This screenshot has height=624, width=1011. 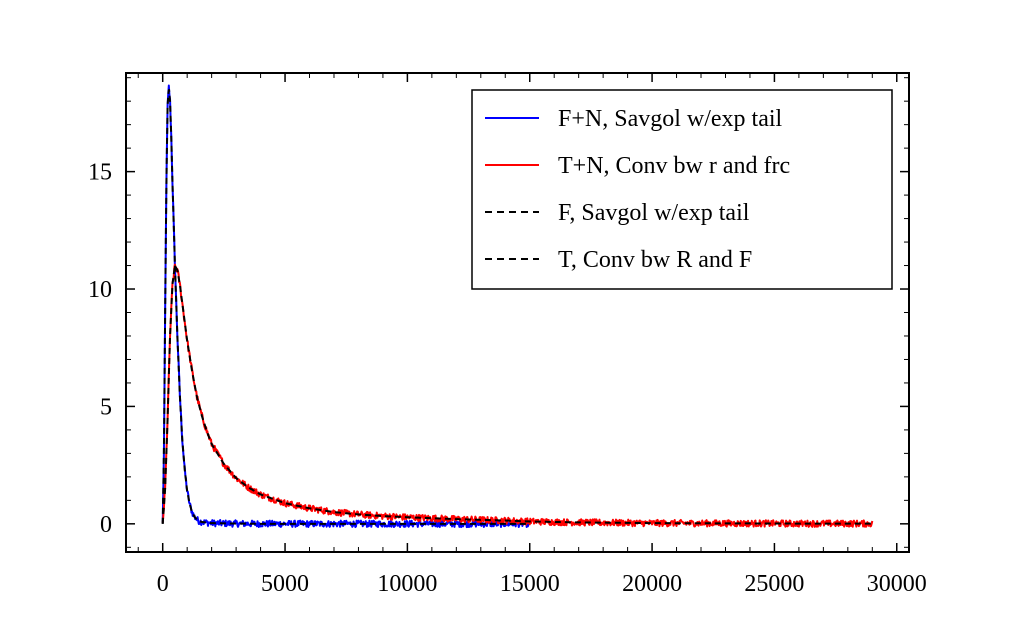 I want to click on x-tick-labels: 0 5000 10000 15000 20000 25000 30000, so click(x=542, y=584).